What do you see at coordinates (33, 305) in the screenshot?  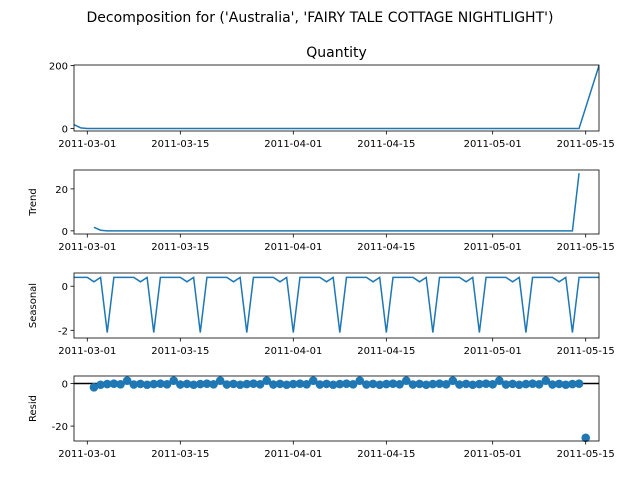 I see `y-axis-label-seasonal: Seasonal` at bounding box center [33, 305].